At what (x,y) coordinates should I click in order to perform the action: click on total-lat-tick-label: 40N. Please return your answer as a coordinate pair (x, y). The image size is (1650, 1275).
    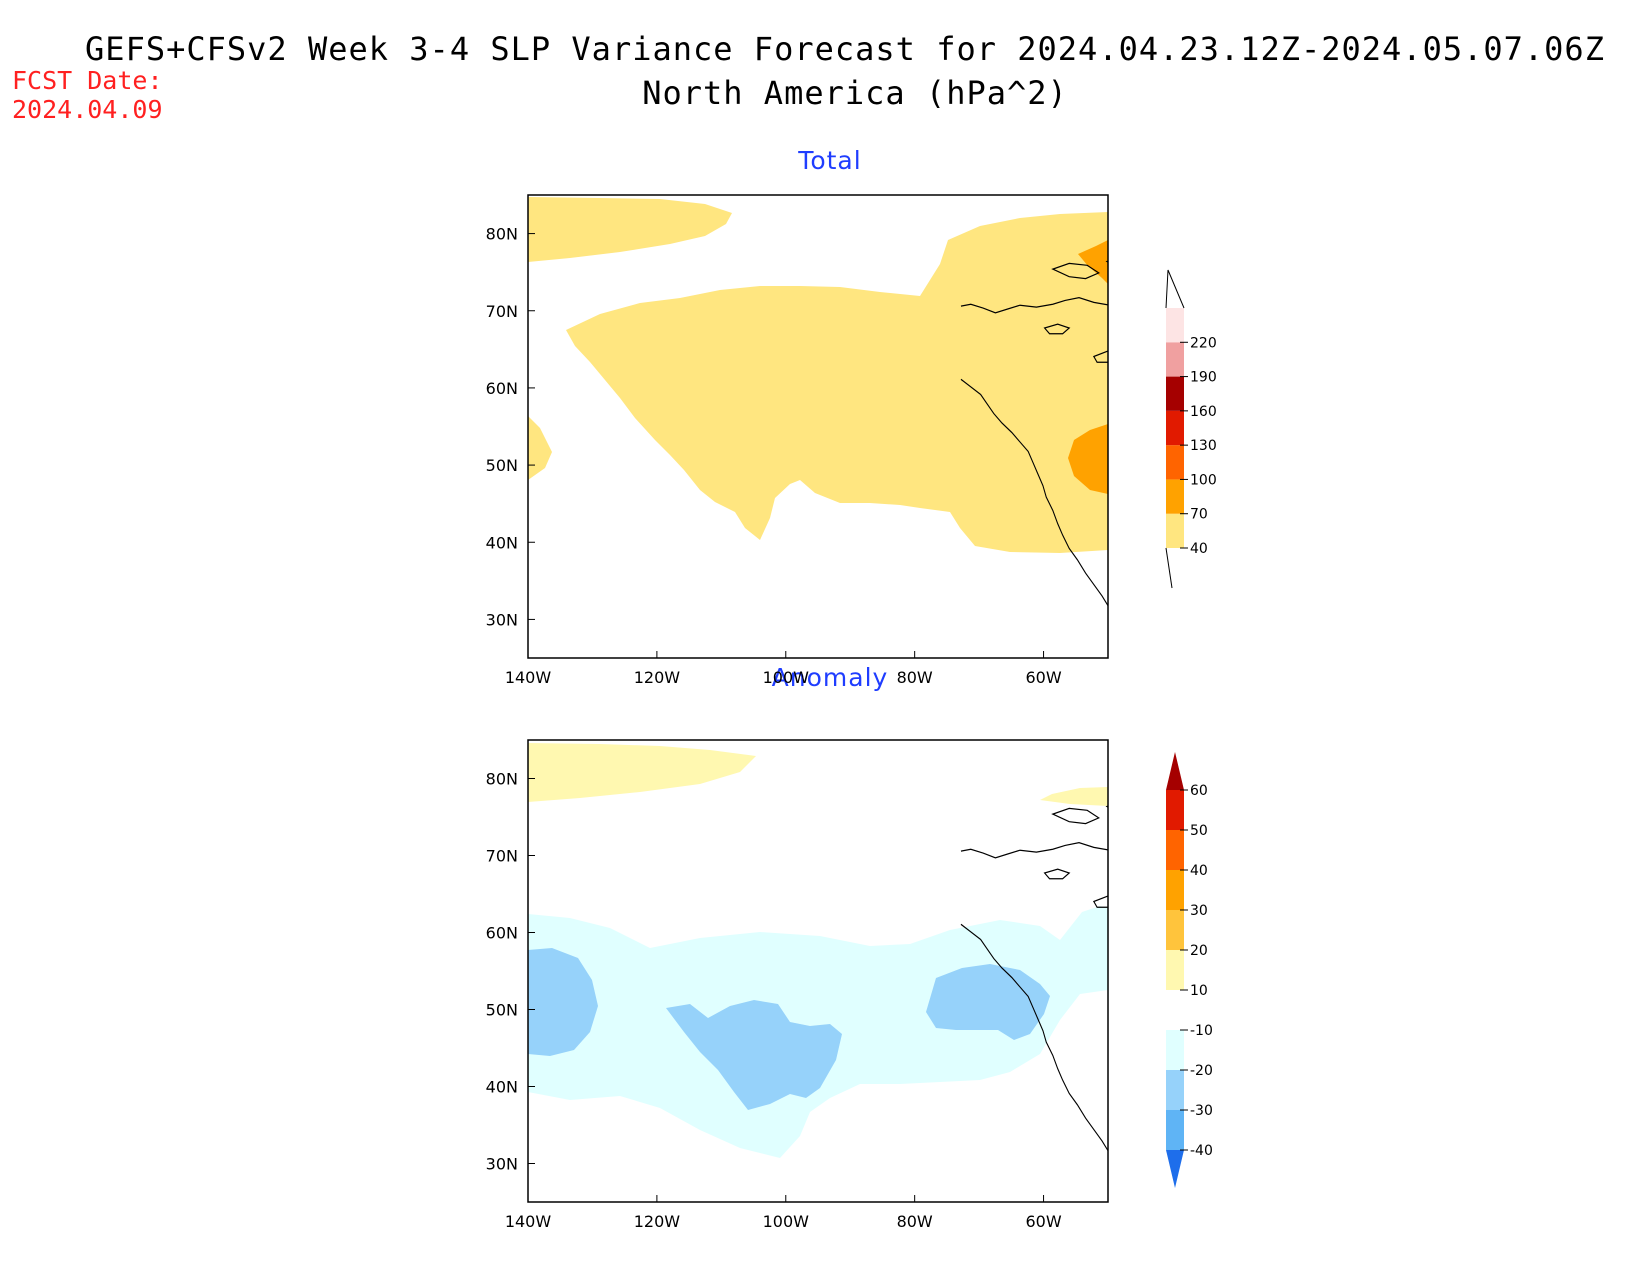
    Looking at the image, I should click on (502, 542).